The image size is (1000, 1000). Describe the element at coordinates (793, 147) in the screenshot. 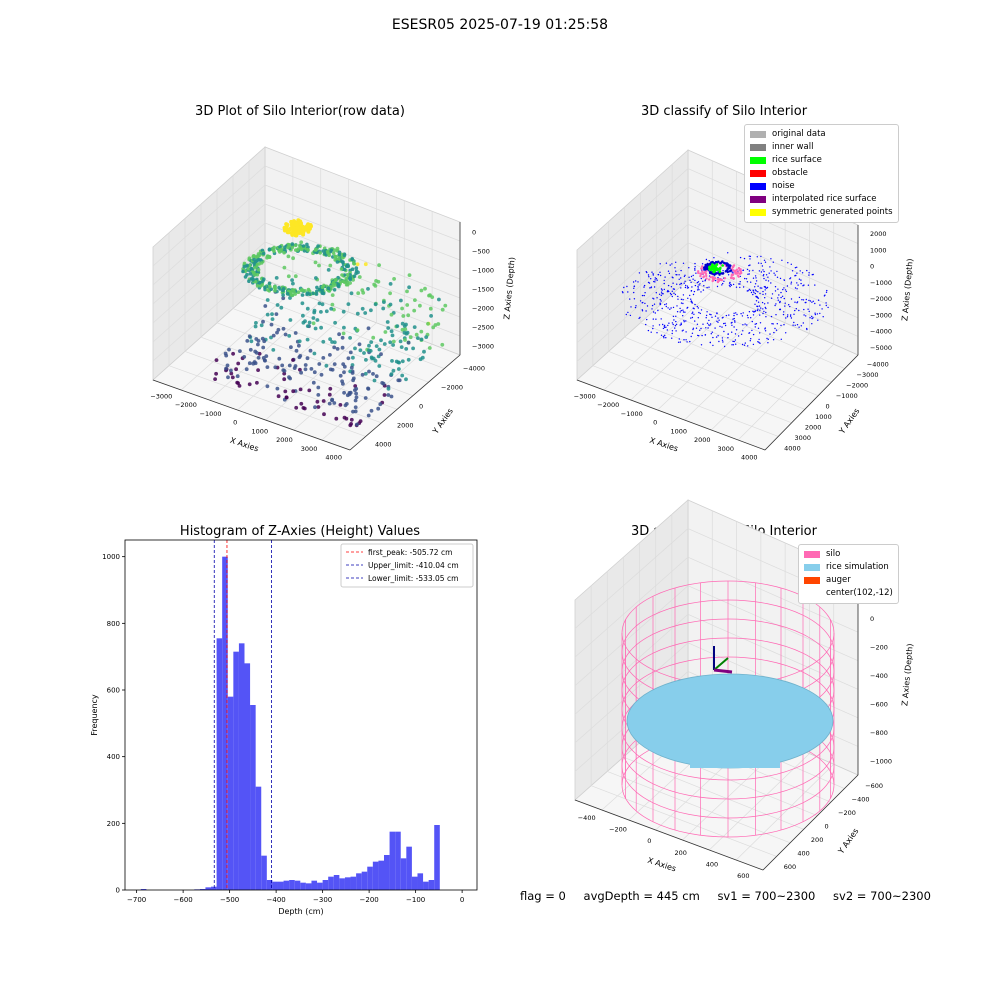

I see `legend-label: inner wall` at that location.